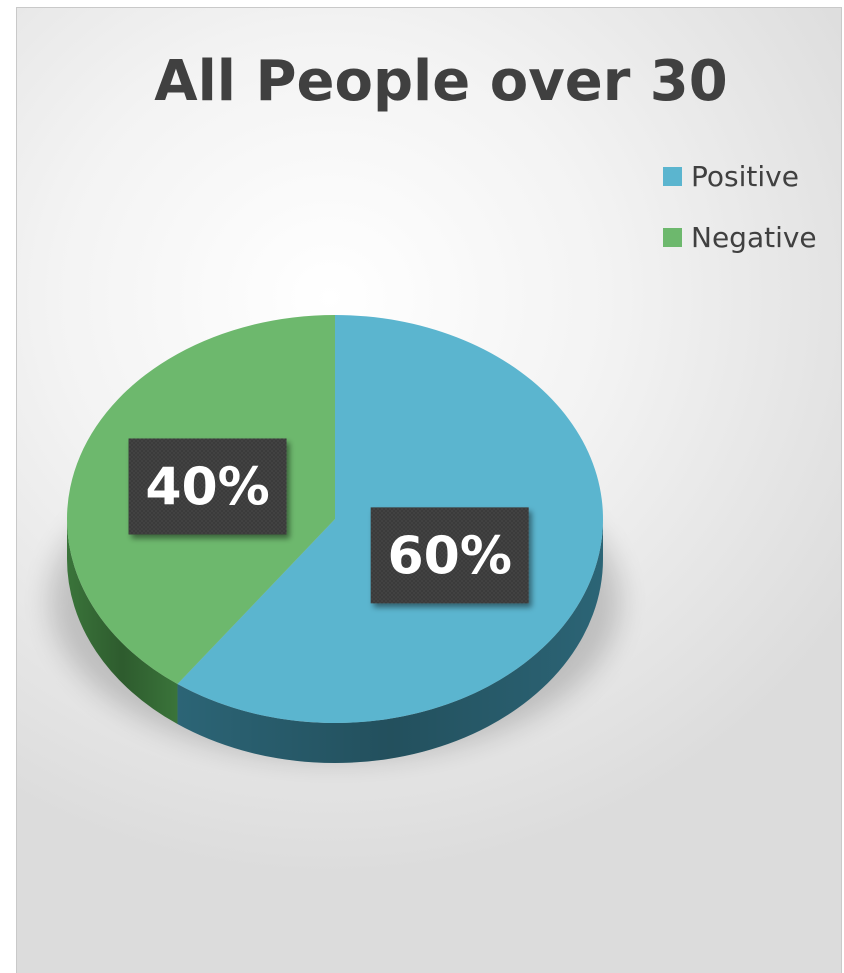  What do you see at coordinates (440, 81) in the screenshot?
I see `chart-title: All People over 30` at bounding box center [440, 81].